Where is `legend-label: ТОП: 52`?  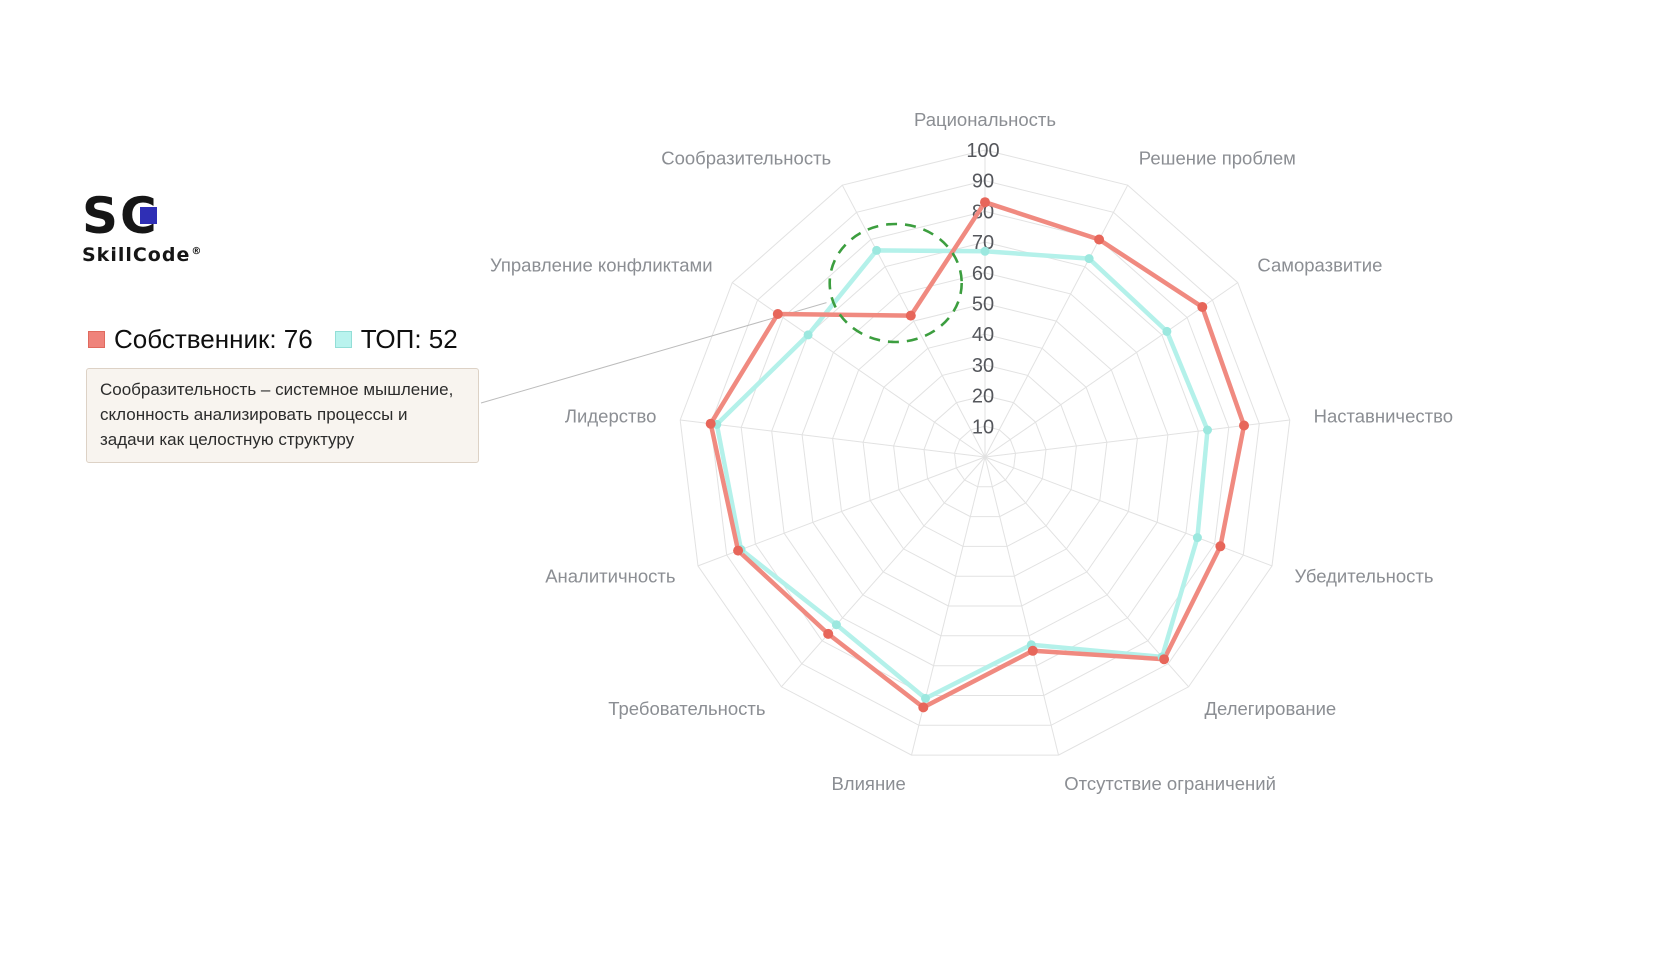 legend-label: ТОП: 52 is located at coordinates (409, 339).